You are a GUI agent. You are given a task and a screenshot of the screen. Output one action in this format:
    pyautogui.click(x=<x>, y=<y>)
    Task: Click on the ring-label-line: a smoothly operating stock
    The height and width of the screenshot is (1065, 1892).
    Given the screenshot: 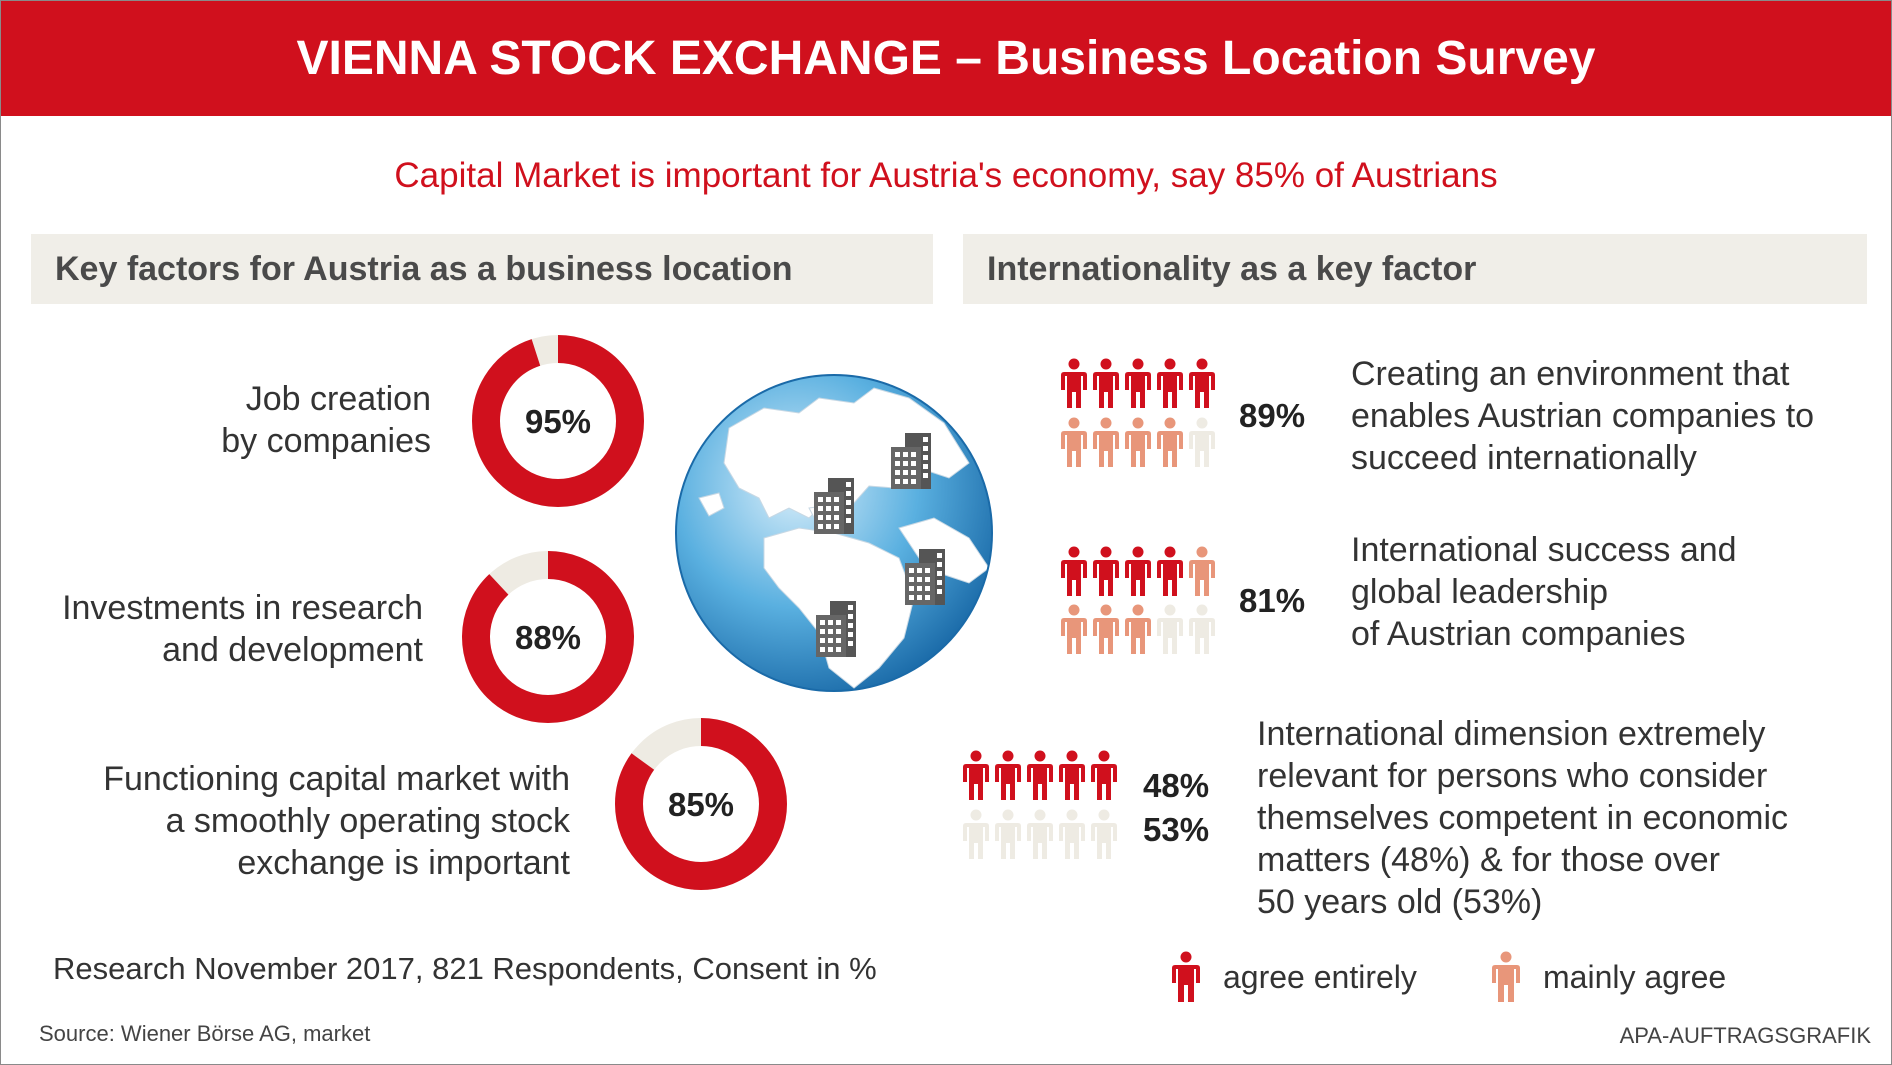 What is the action you would take?
    pyautogui.click(x=367, y=821)
    